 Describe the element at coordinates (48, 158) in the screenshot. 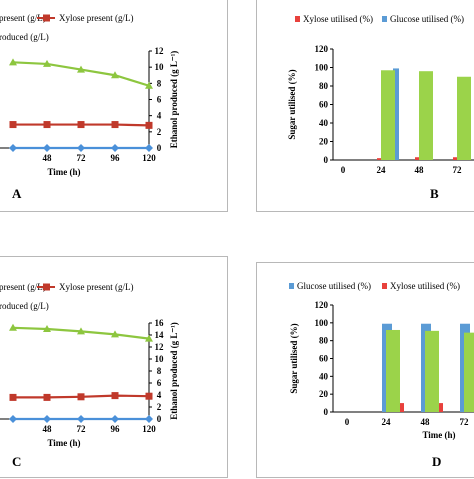

I see `chart-a-x-tick-label: 48` at that location.